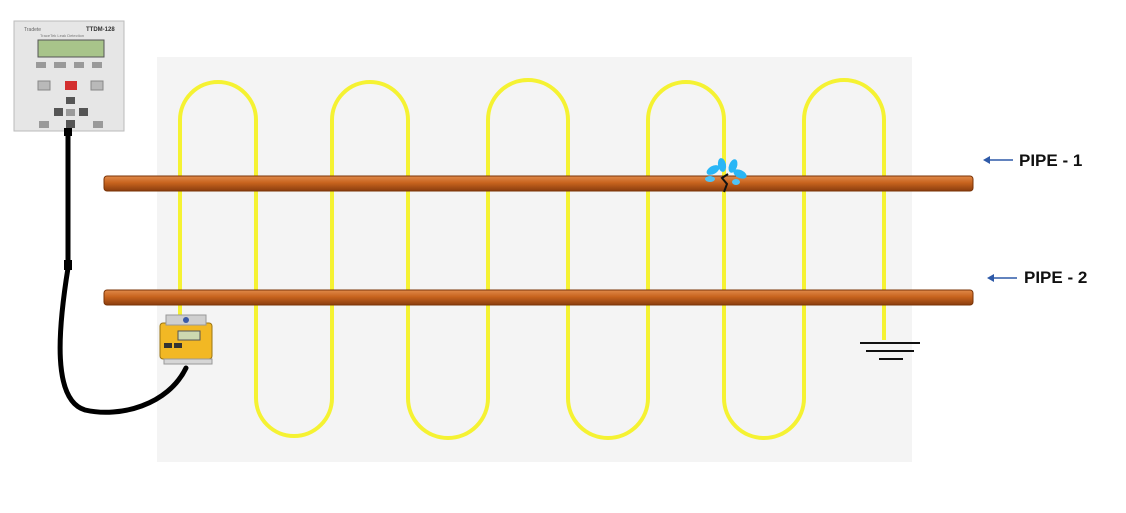 This screenshot has height=513, width=1126. I want to click on cable-joint, so click(68, 265).